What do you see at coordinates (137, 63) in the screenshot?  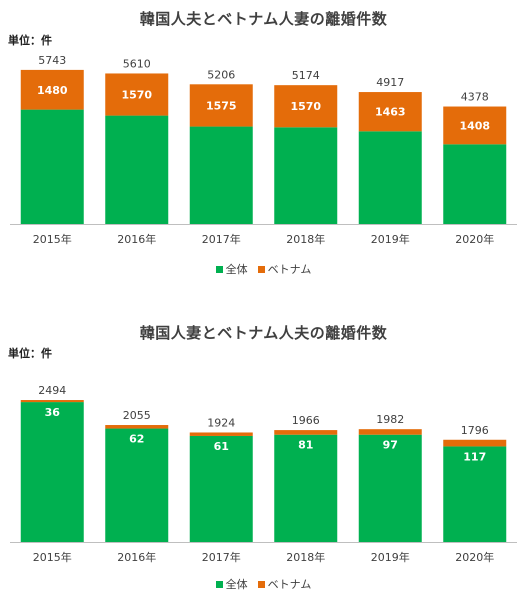 I see `data-label-total-1: 5610` at bounding box center [137, 63].